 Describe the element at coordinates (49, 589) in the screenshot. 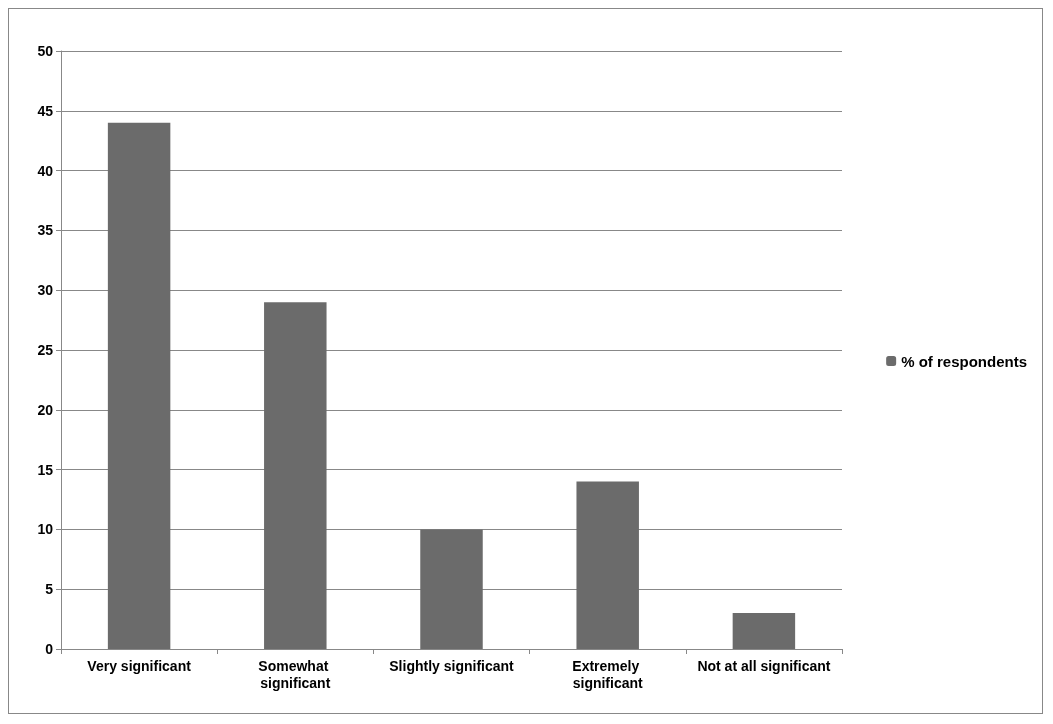

I see `y-tick-label: 5` at that location.